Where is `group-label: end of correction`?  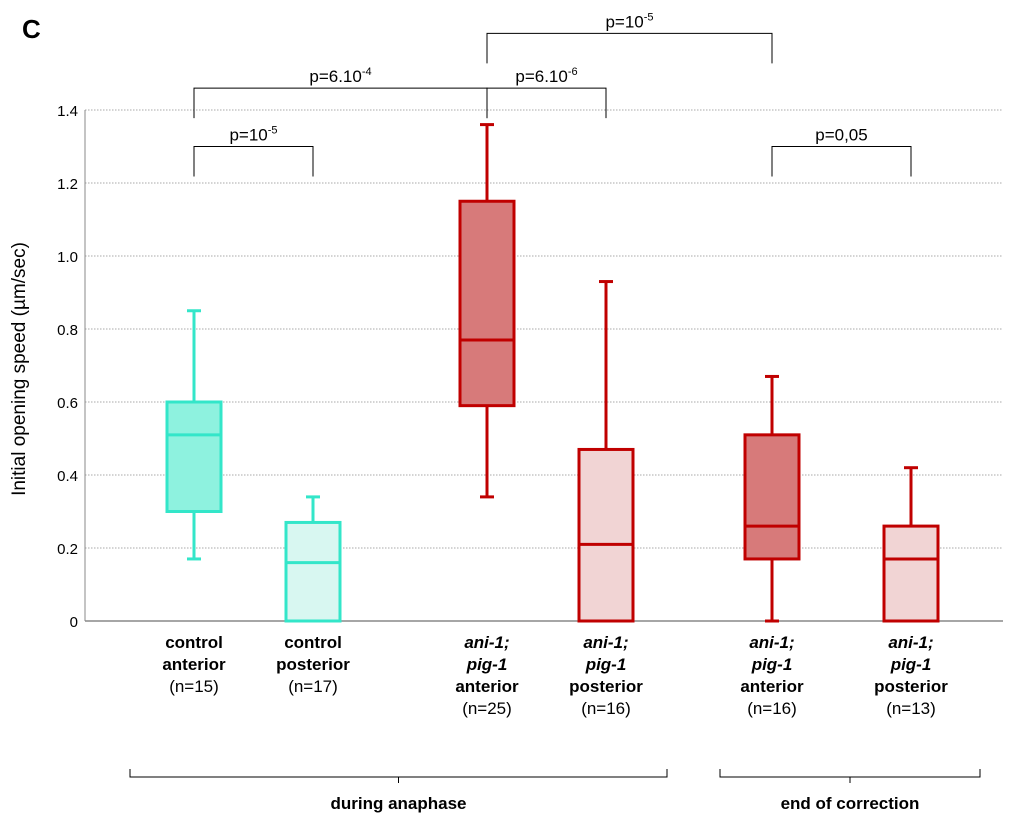 group-label: end of correction is located at coordinates (850, 803).